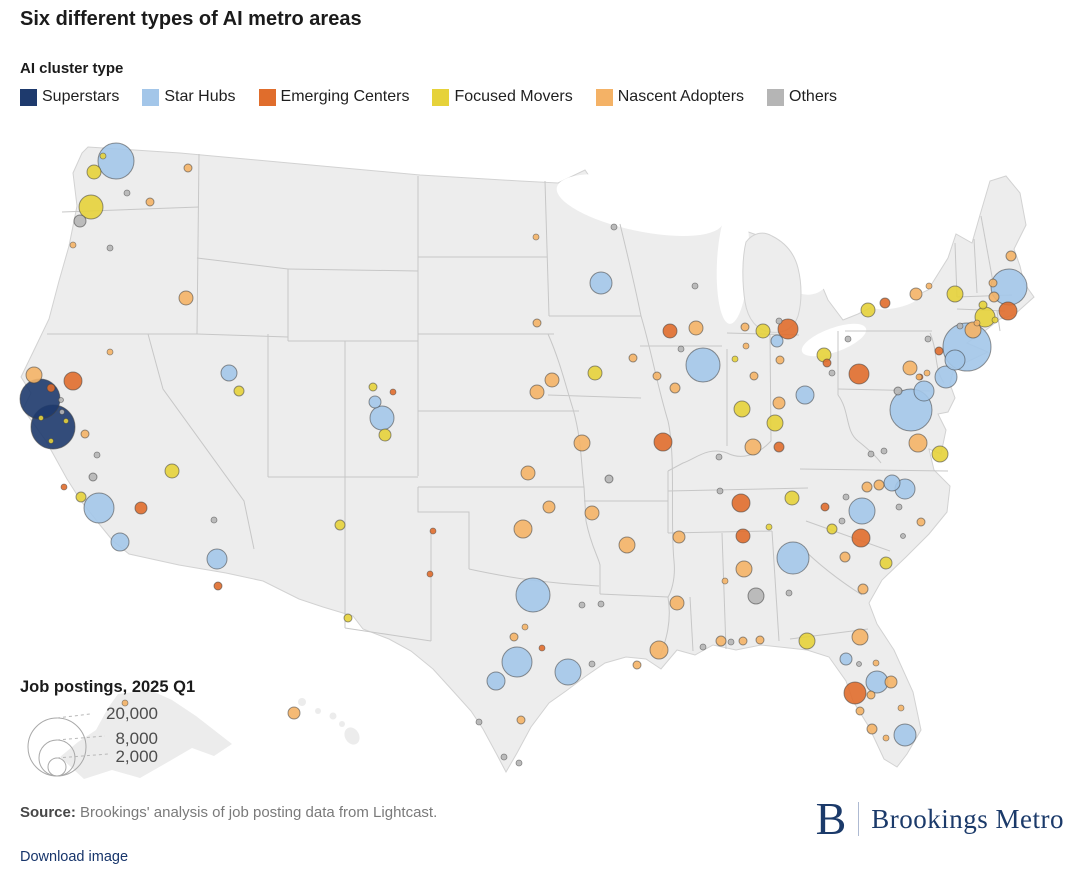 This screenshot has width=1080, height=876. I want to click on brookings-b-icon: B, so click(831, 818).